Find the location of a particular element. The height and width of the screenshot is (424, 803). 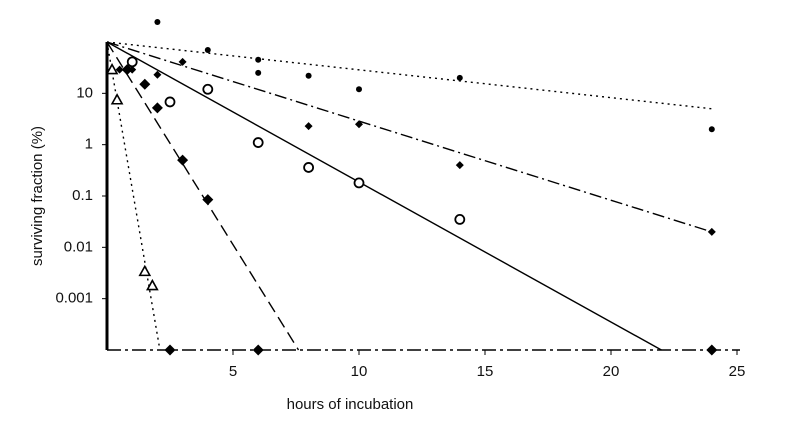

y-tick-label: 0.01 is located at coordinates (78, 246).